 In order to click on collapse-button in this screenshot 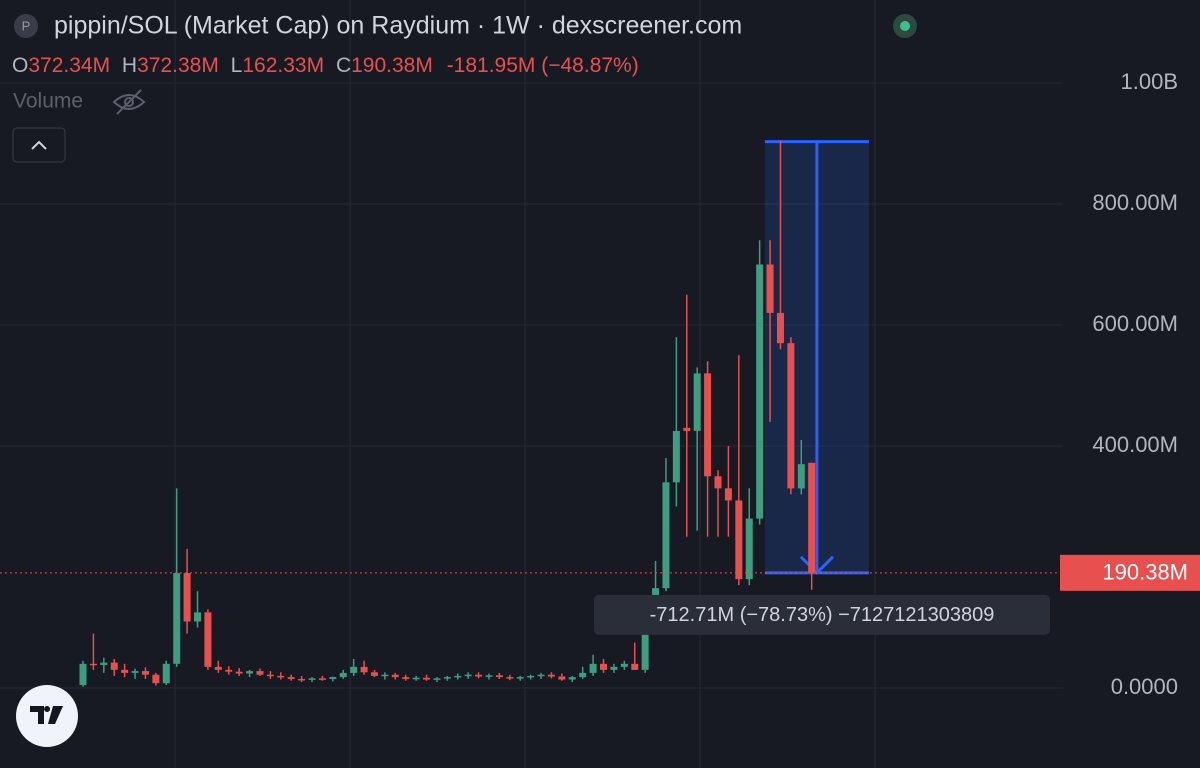, I will do `click(39, 145)`.